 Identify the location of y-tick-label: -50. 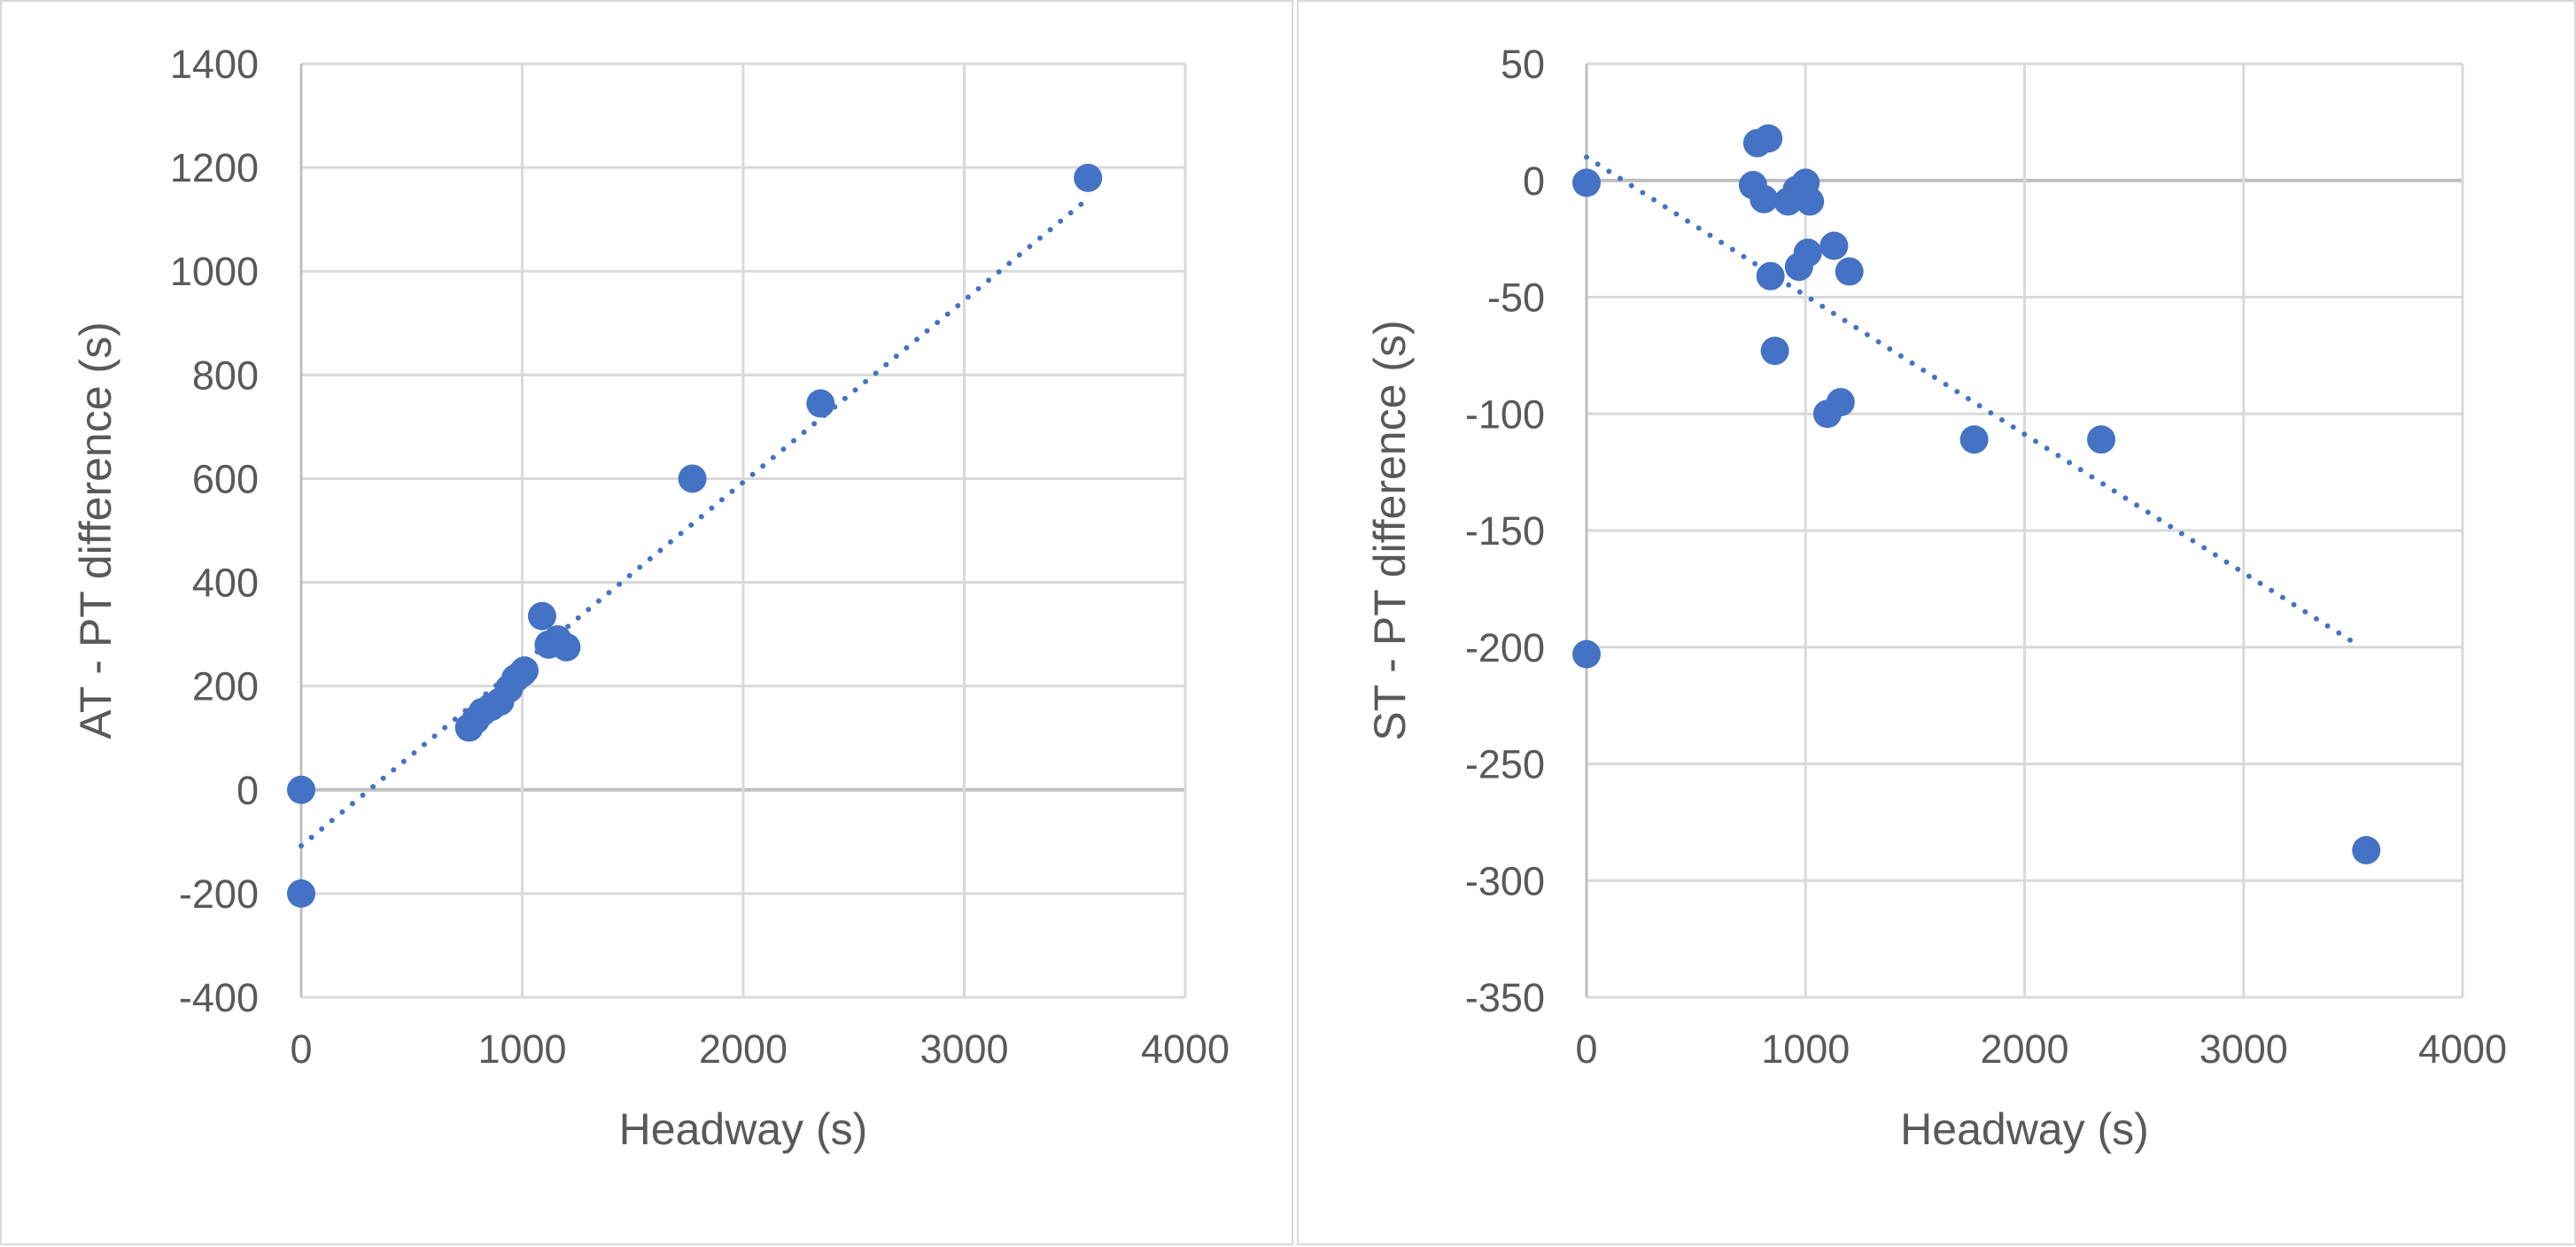
(1516, 298).